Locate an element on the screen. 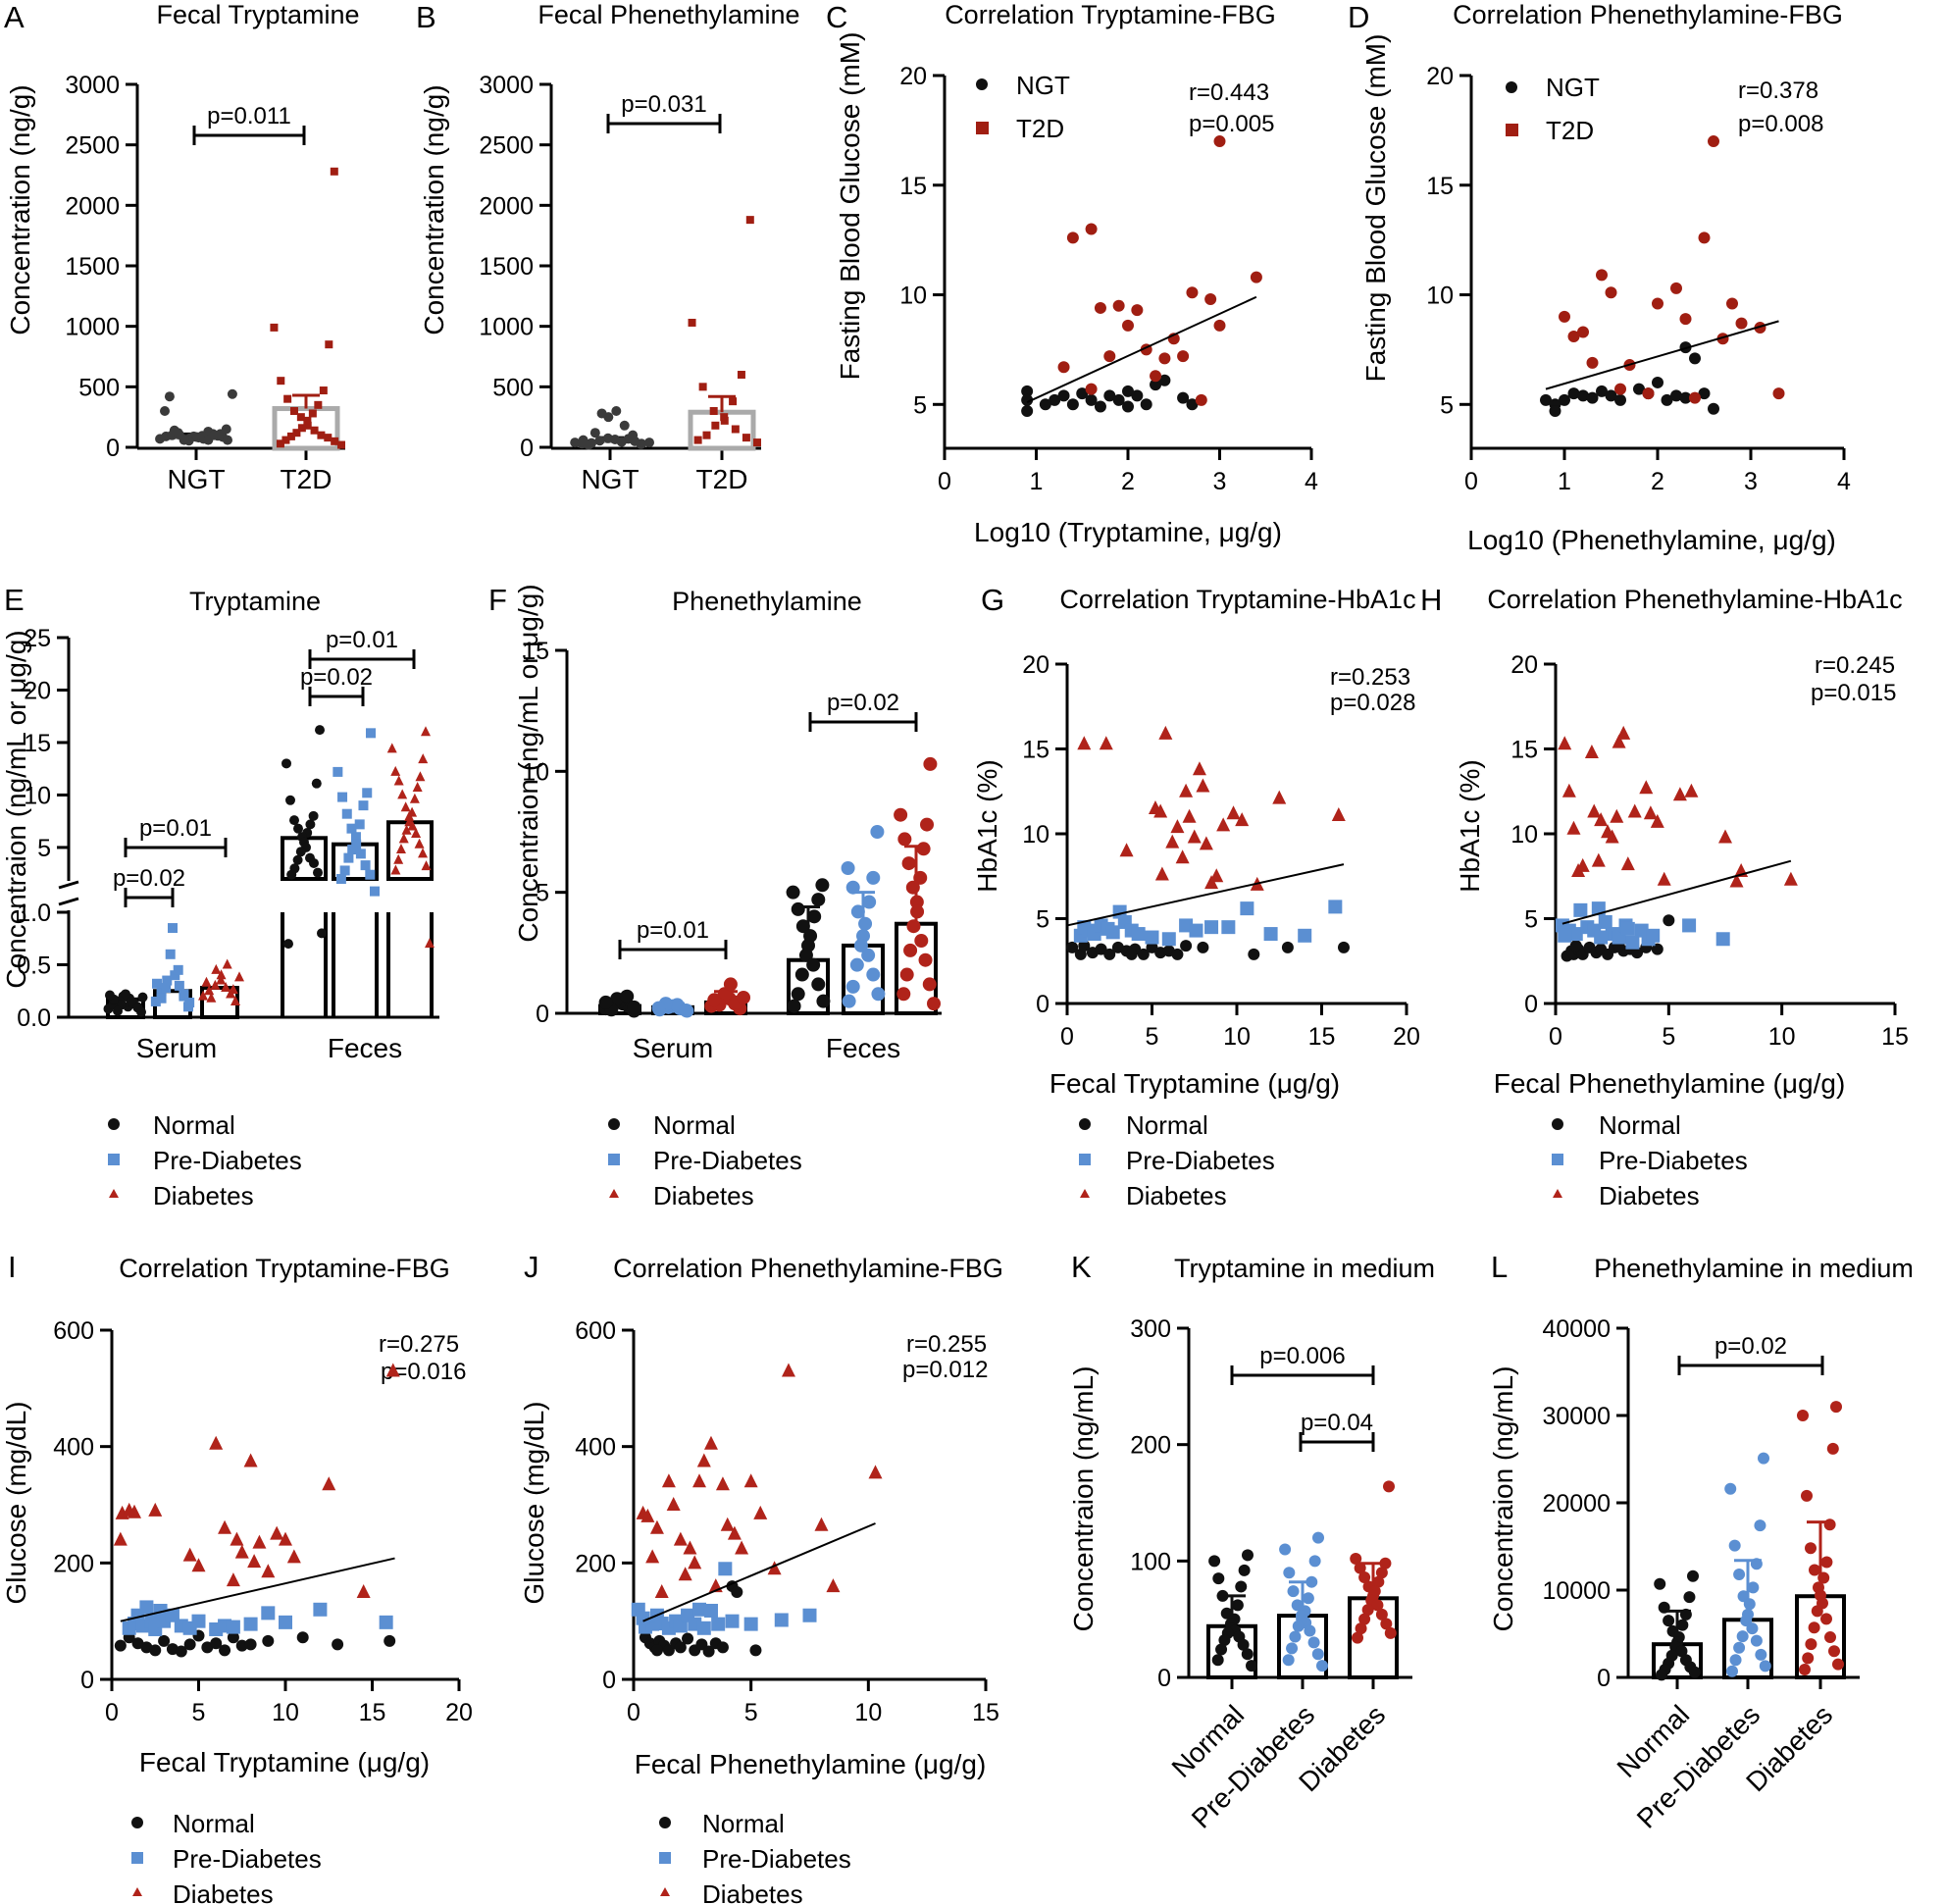 This screenshot has width=1945, height=1904. legend-marker-t2d is located at coordinates (1512, 130).